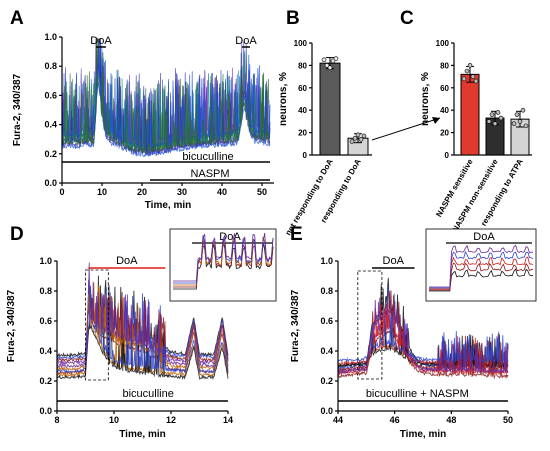 This screenshot has height=451, width=550. Describe the element at coordinates (17, 18) in the screenshot. I see `panel-label-a: A` at that location.